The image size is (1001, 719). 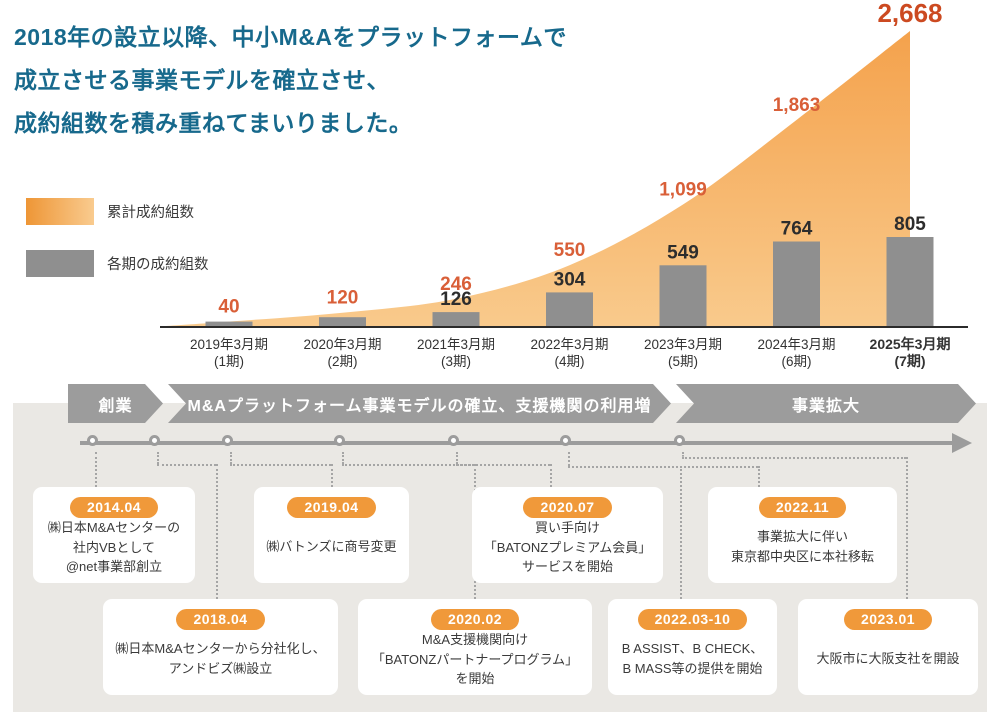 What do you see at coordinates (229, 353) in the screenshot?
I see `x-axis-label: 2019年3月期 (1期)` at bounding box center [229, 353].